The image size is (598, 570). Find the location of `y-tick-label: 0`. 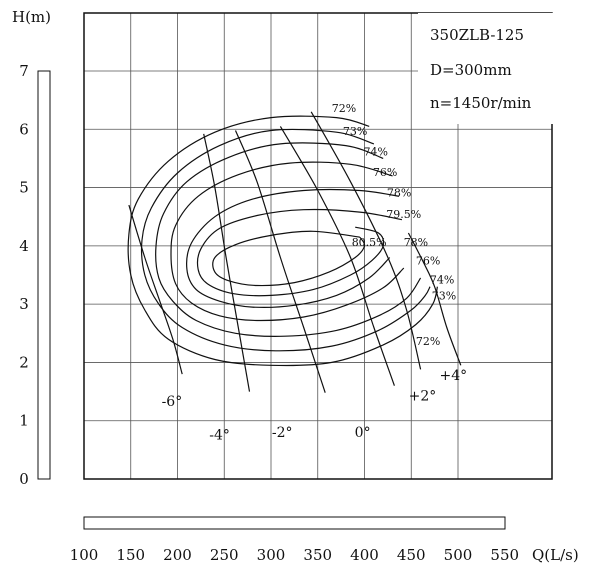

y-tick-label: 0 is located at coordinates (24, 479).